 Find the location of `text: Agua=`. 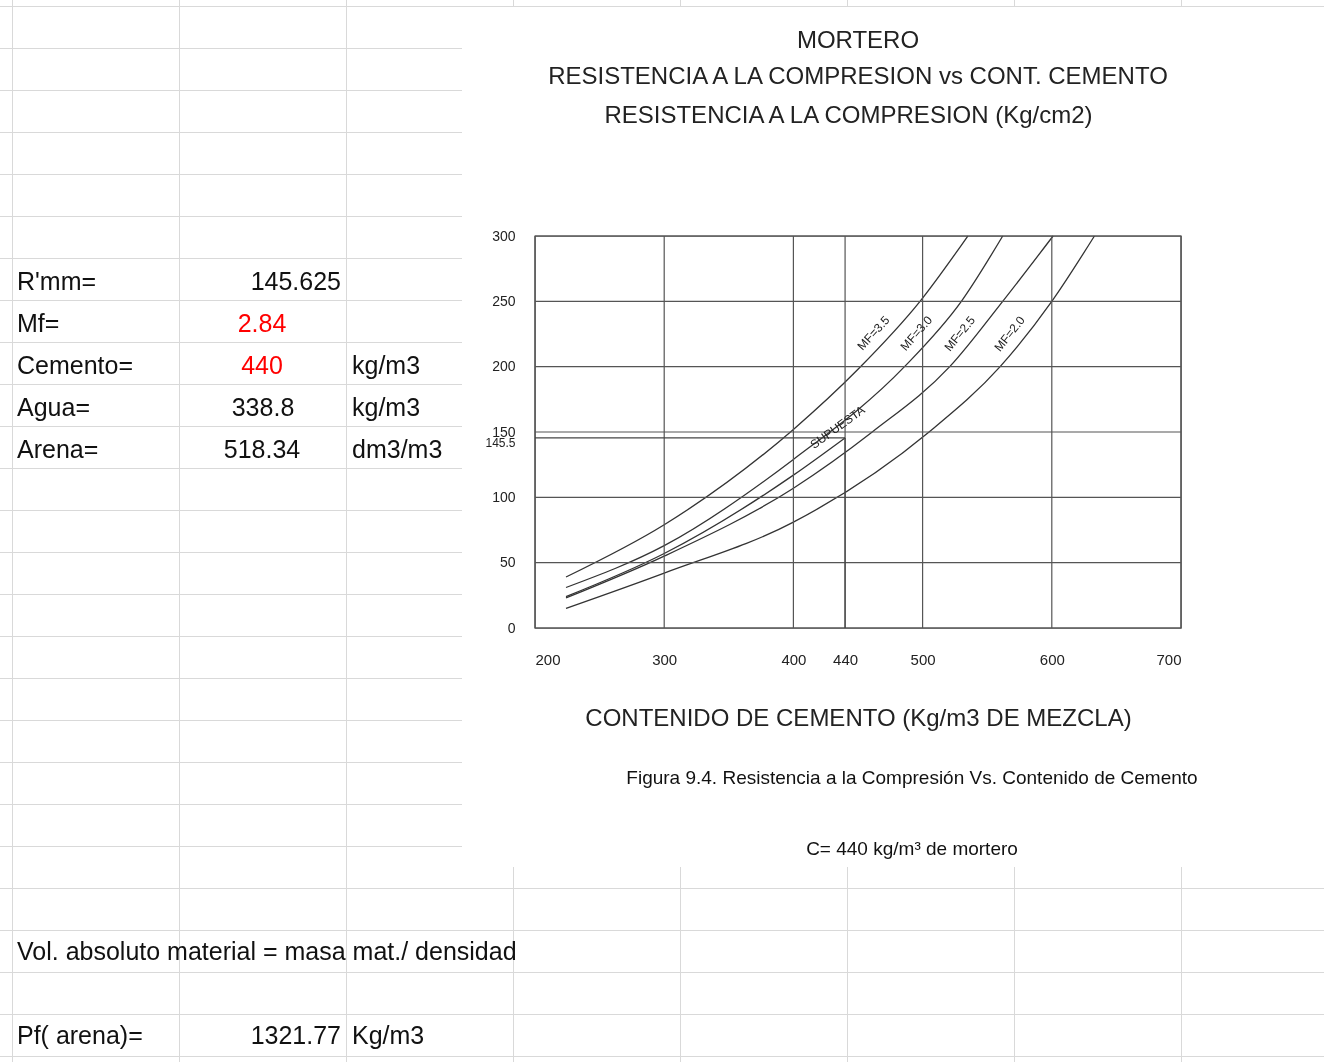

text: Agua= is located at coordinates (53, 407).